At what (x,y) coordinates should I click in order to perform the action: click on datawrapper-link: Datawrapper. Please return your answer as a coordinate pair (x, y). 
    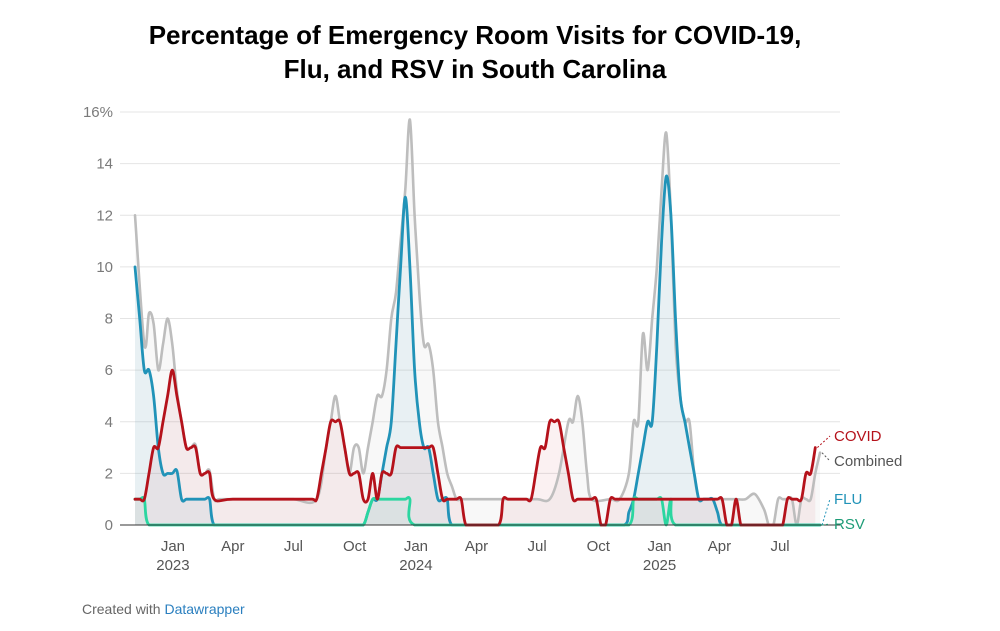
    Looking at the image, I should click on (204, 609).